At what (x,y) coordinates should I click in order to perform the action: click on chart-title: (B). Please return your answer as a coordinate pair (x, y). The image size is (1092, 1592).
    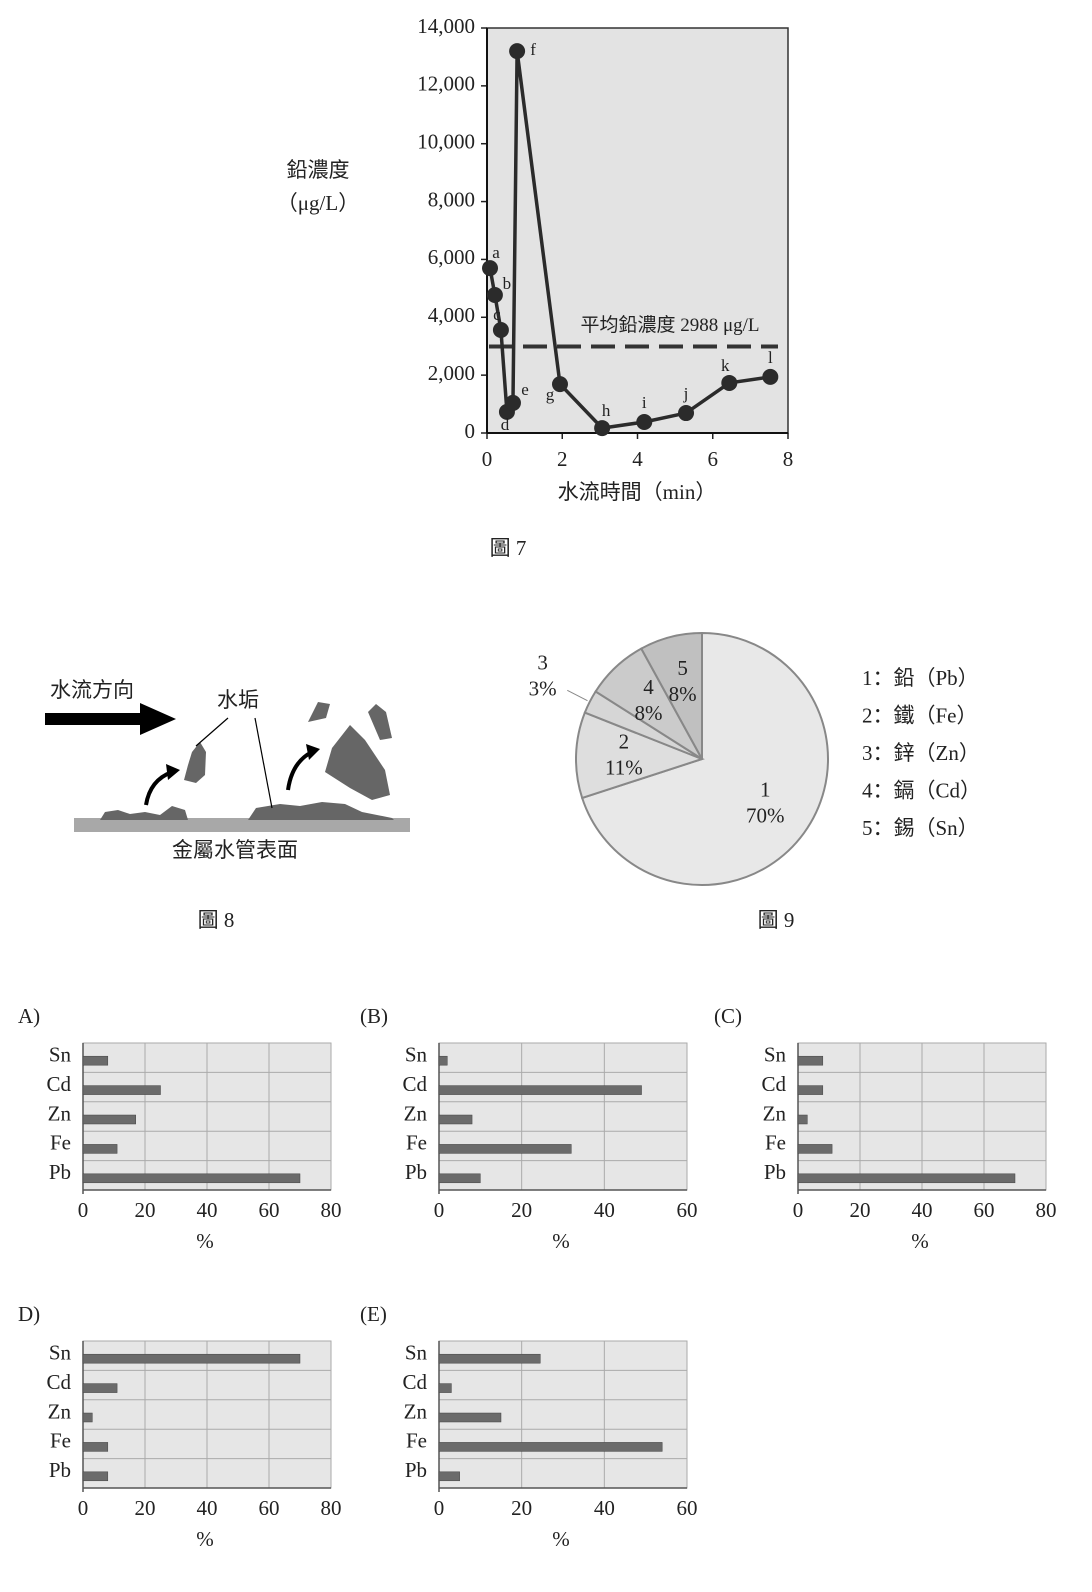
    Looking at the image, I should click on (374, 1016).